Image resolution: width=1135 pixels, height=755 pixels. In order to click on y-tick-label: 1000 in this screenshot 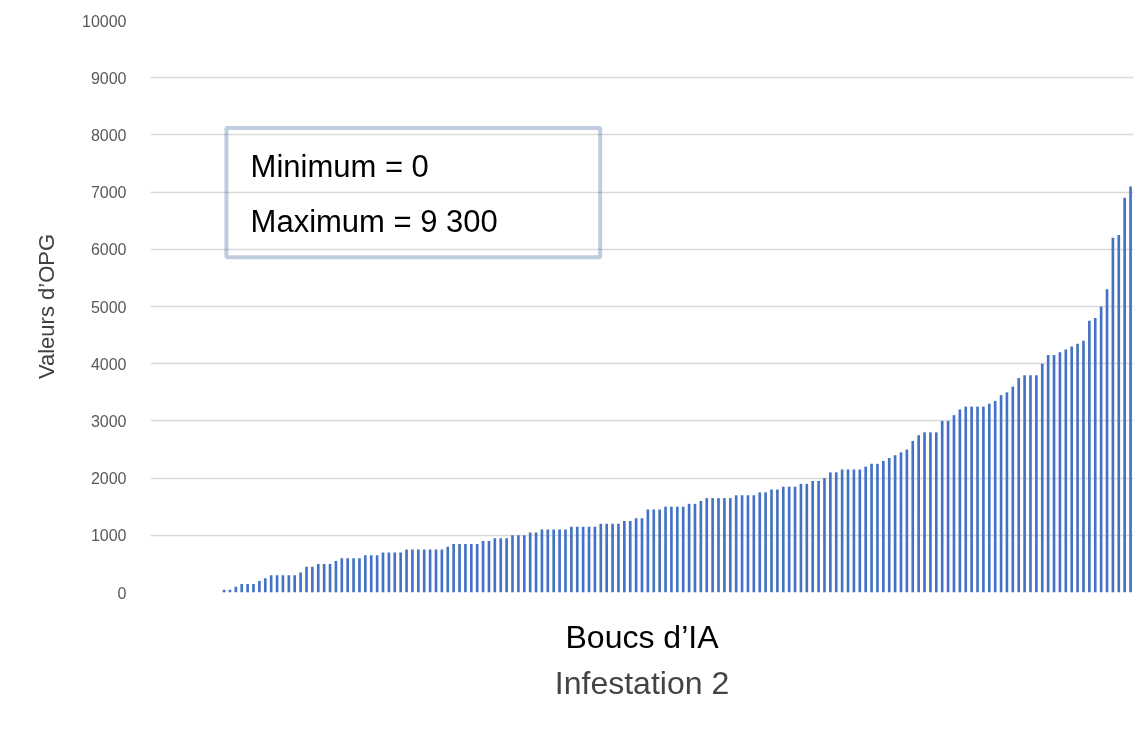, I will do `click(108, 536)`.